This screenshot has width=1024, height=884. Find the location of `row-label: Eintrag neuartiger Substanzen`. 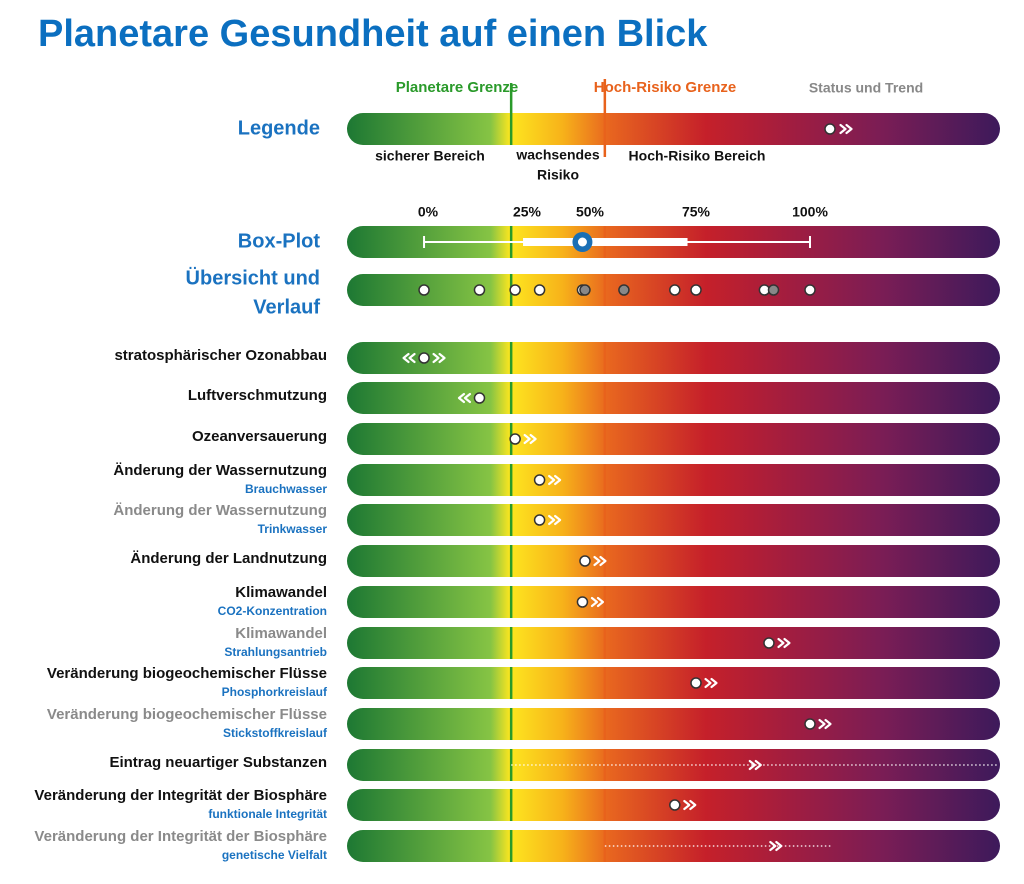

row-label: Eintrag neuartiger Substanzen is located at coordinates (218, 762).